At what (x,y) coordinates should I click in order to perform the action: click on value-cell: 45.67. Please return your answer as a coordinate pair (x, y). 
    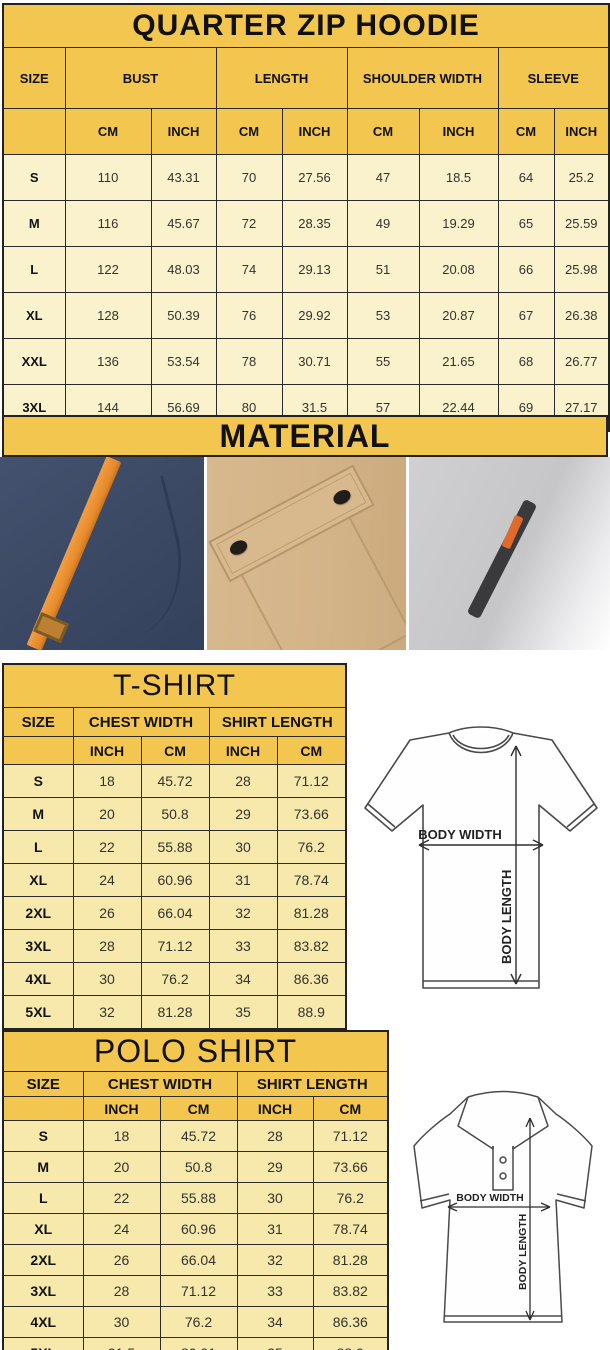
    Looking at the image, I should click on (183, 223).